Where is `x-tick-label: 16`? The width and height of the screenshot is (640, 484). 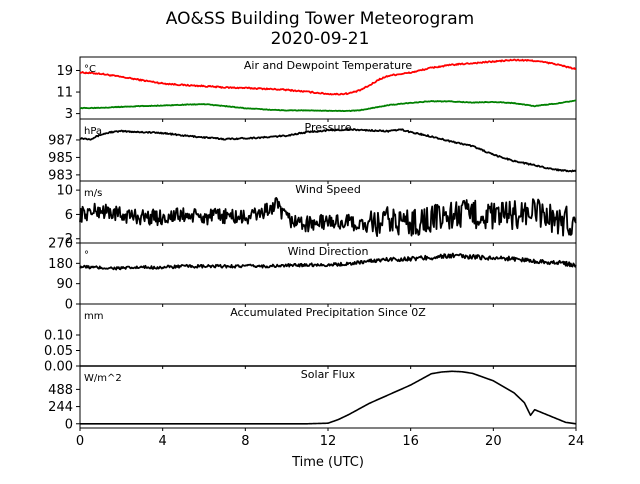
x-tick-label: 16 is located at coordinates (410, 441).